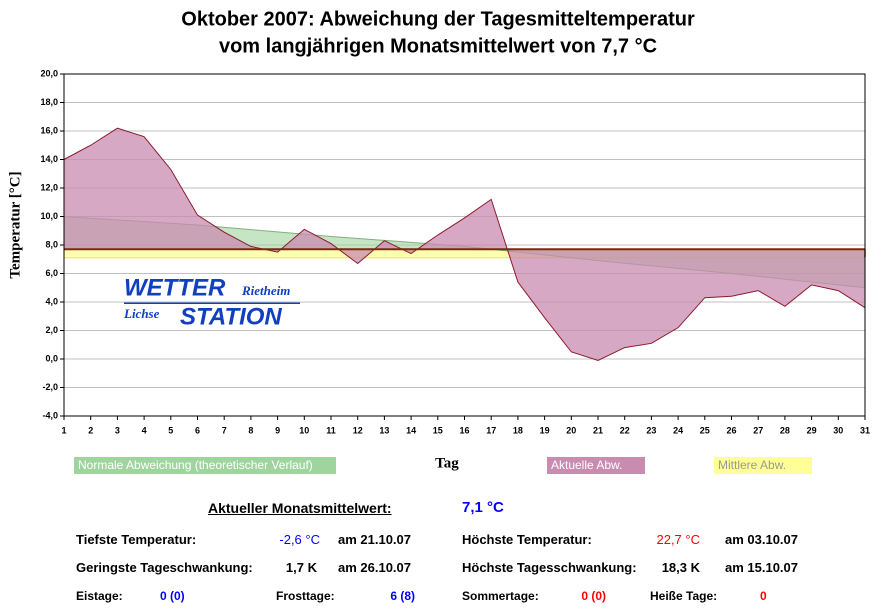 The width and height of the screenshot is (879, 610). Describe the element at coordinates (197, 430) in the screenshot. I see `x-tick-label: 6` at that location.